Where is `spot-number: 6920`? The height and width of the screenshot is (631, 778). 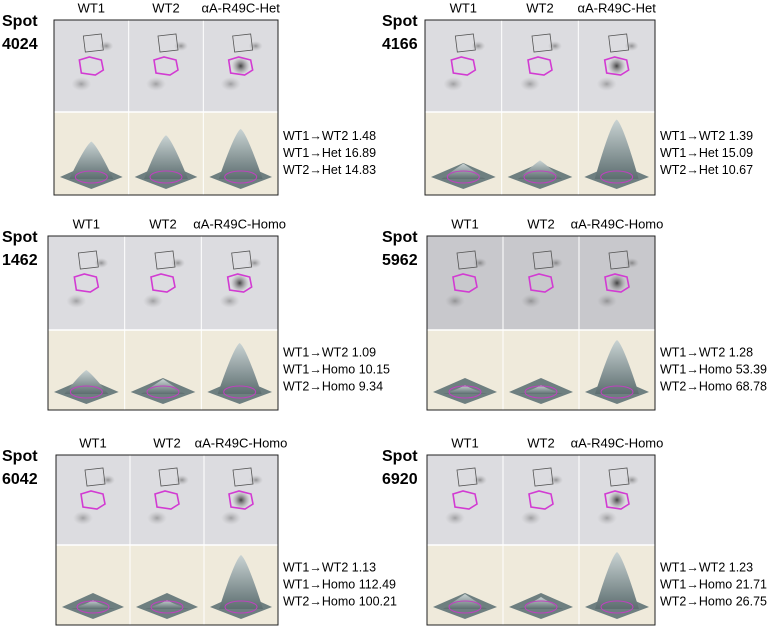
spot-number: 6920 is located at coordinates (400, 479).